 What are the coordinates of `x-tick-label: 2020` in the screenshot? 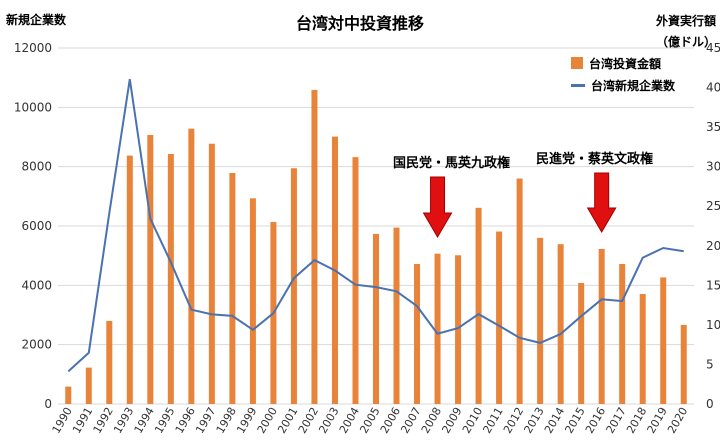 It's located at (677, 420).